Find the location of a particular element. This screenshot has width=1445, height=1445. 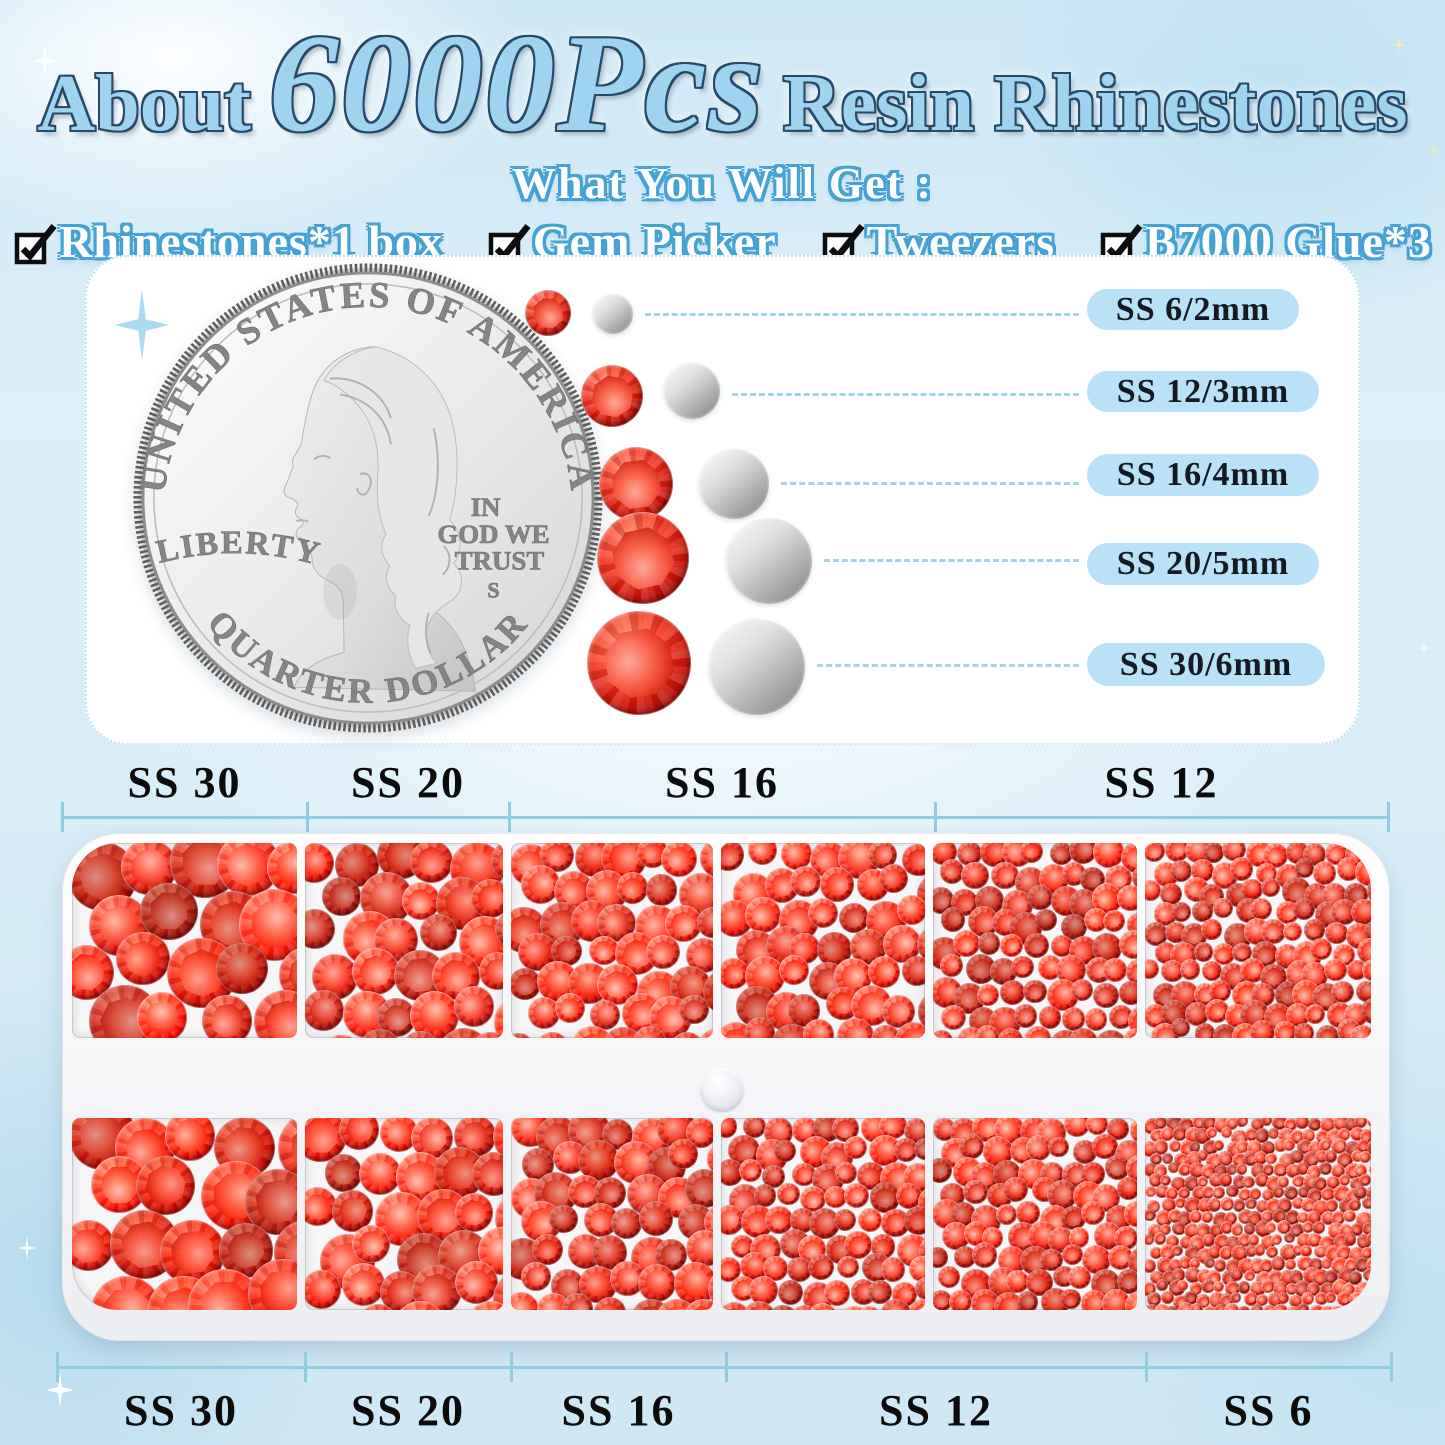

size-label-pill: SS 12/3mm is located at coordinates (1203, 391).